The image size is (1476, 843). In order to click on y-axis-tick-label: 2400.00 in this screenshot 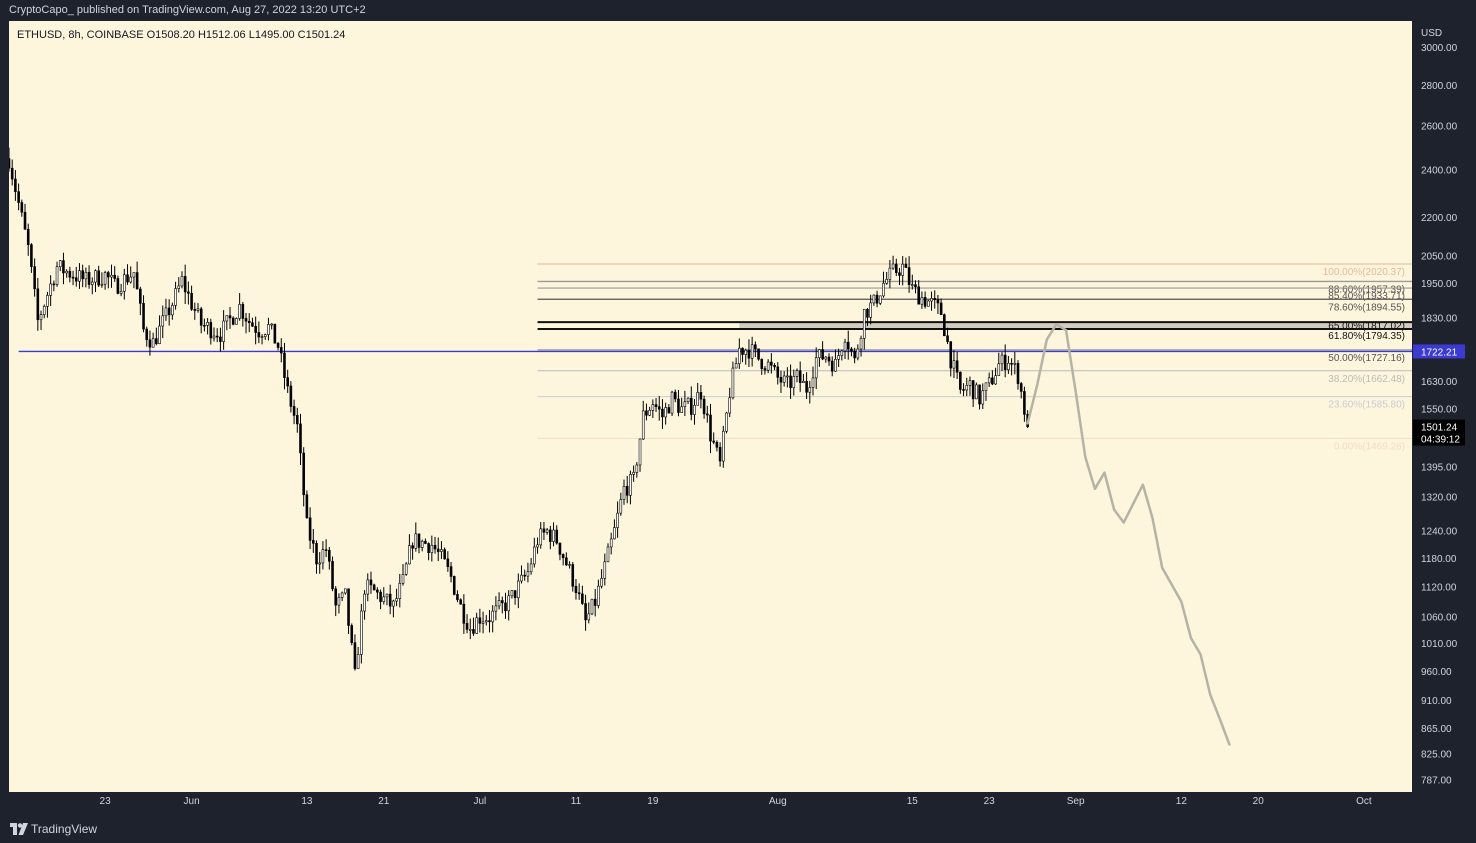, I will do `click(1439, 170)`.